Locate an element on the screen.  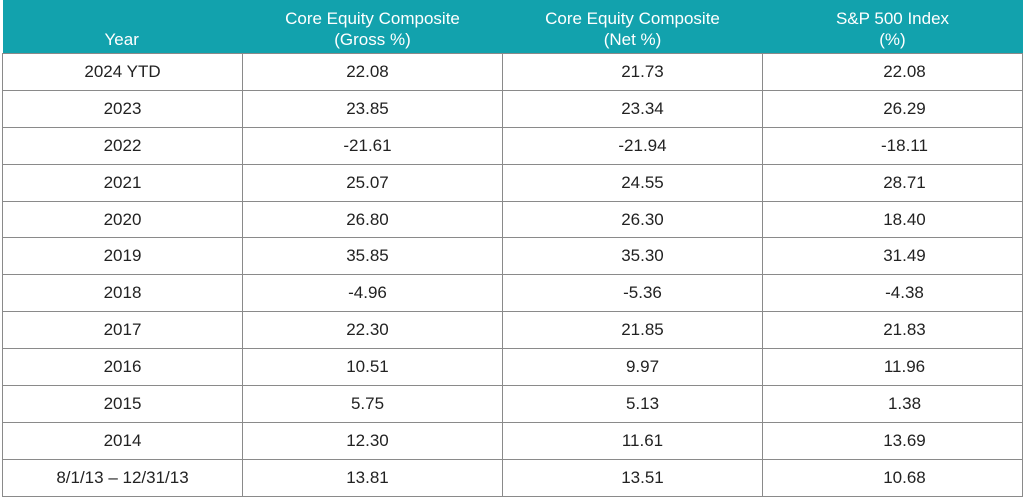
sp500-cell: 21.83 is located at coordinates (892, 330).